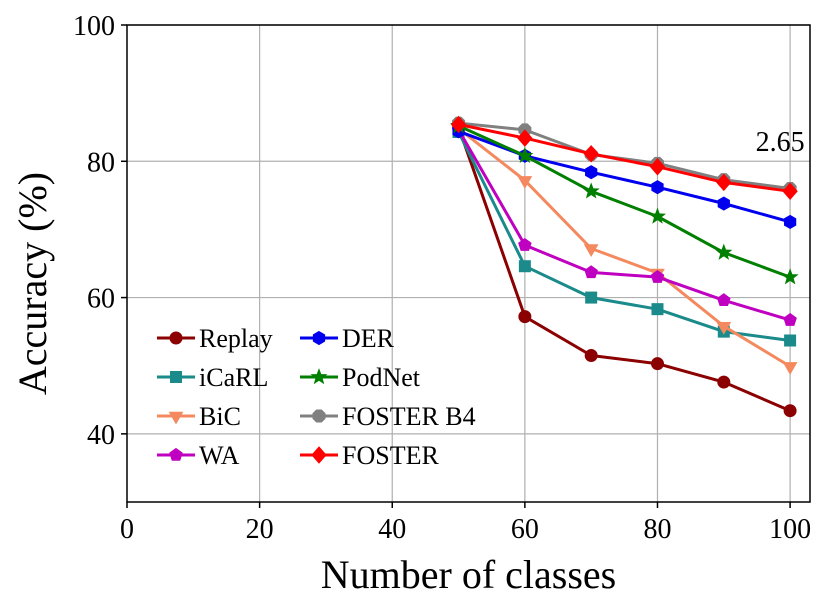 Image resolution: width=830 pixels, height=609 pixels. What do you see at coordinates (233, 377) in the screenshot?
I see `legend-label: iCaRL` at bounding box center [233, 377].